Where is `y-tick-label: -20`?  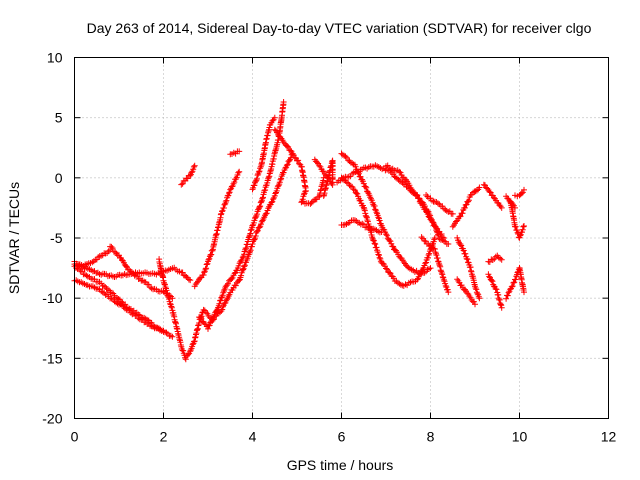
y-tick-label: -20 is located at coordinates (52, 419).